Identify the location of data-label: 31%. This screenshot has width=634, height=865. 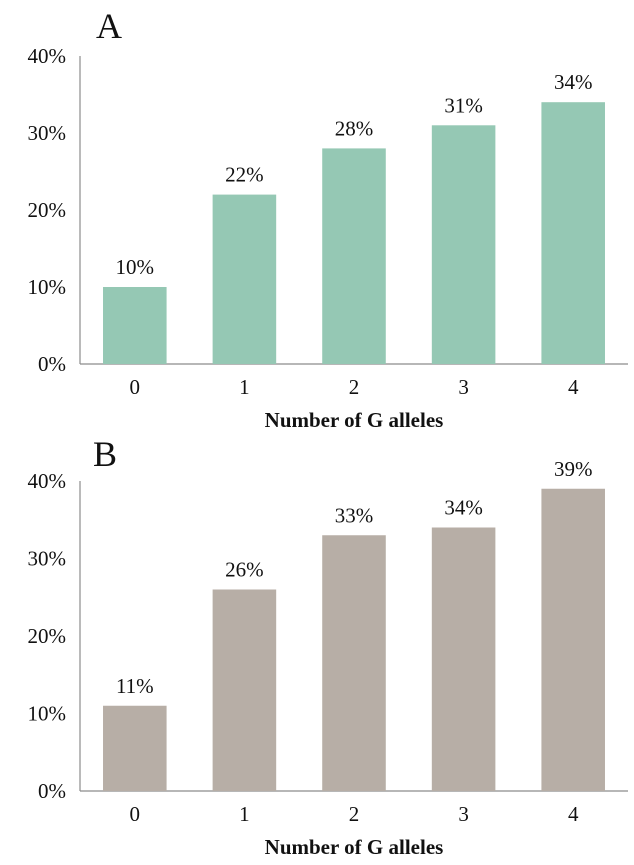
(463, 105).